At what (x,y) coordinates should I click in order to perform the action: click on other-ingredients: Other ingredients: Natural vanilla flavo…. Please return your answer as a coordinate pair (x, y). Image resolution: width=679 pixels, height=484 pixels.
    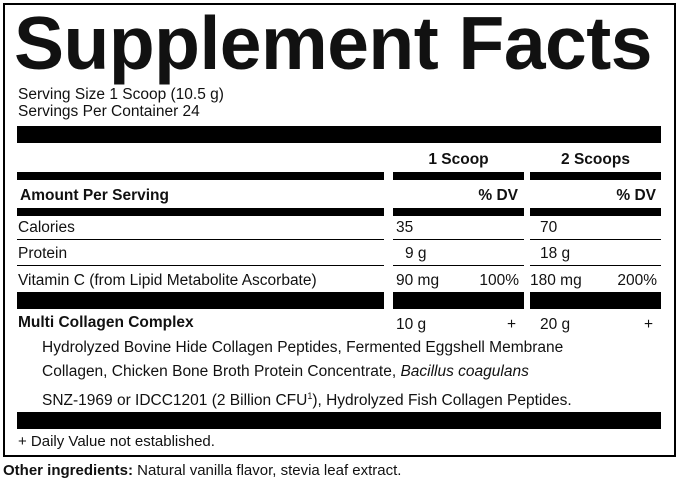
    Looking at the image, I should click on (202, 470).